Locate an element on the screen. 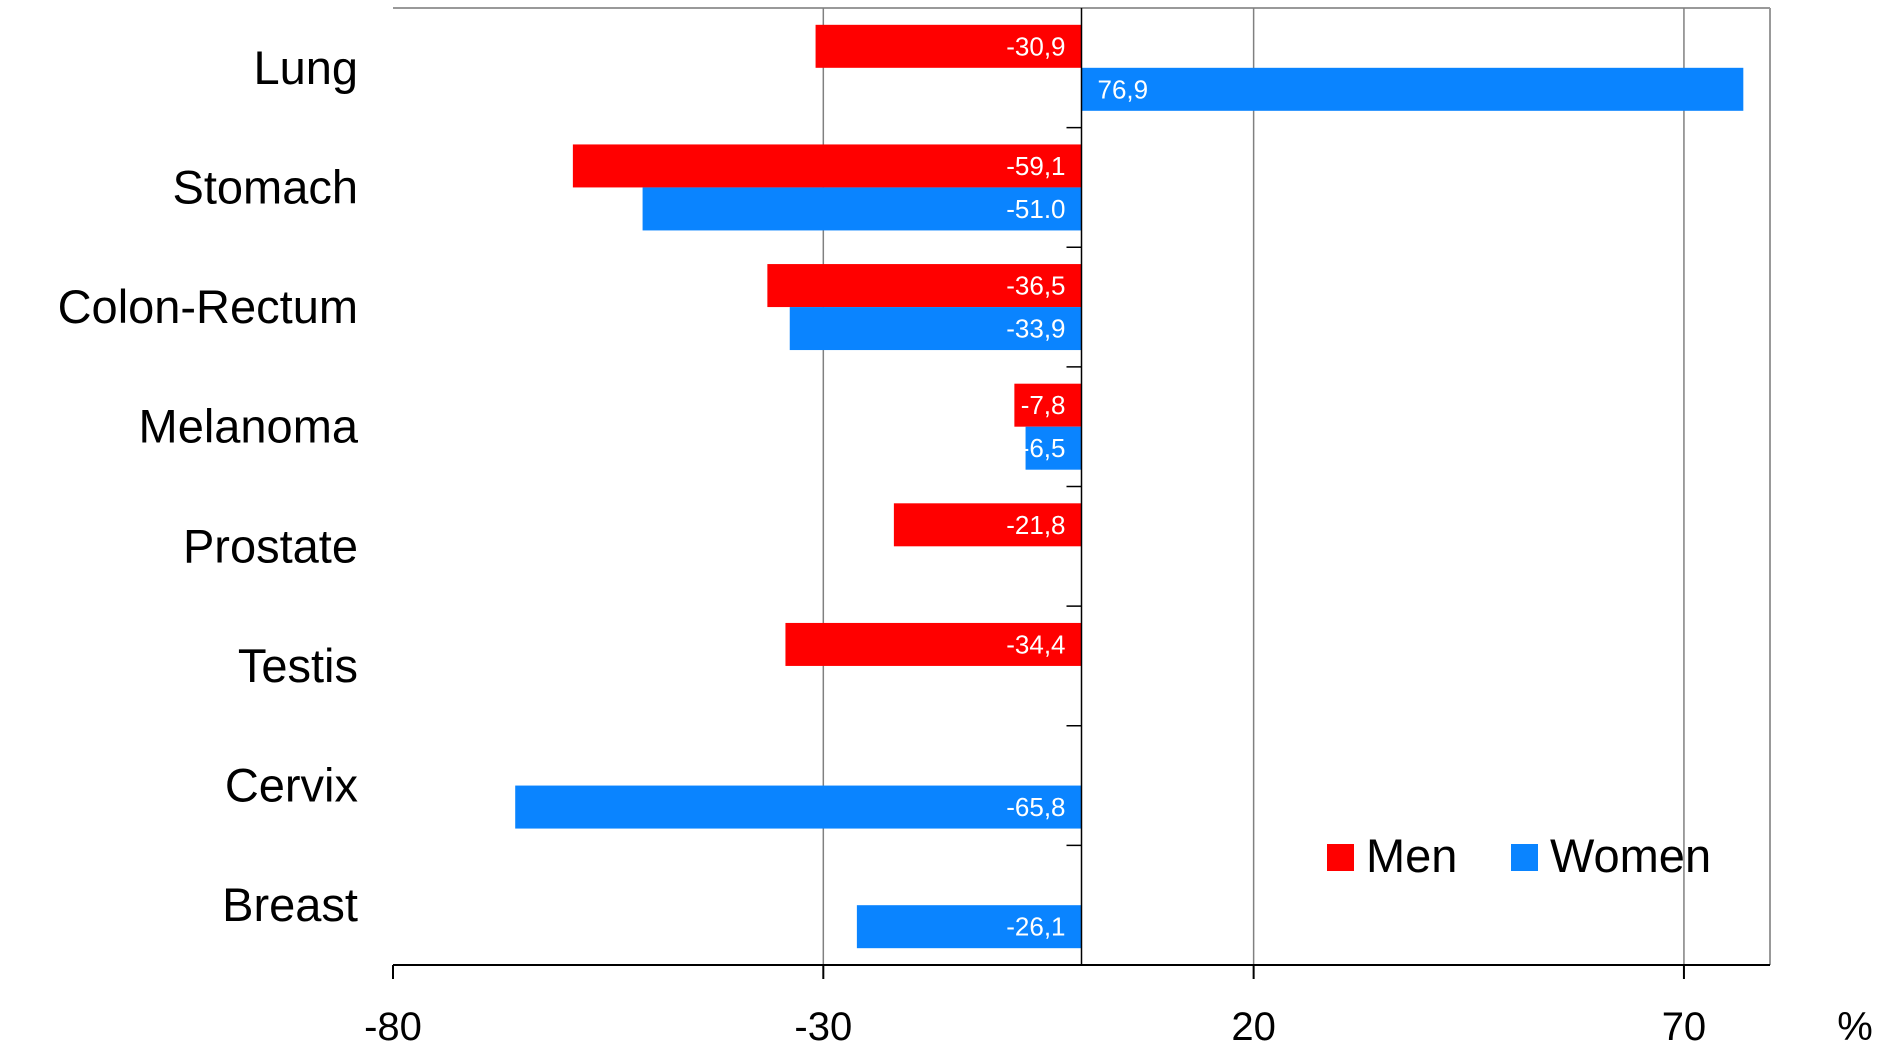 The height and width of the screenshot is (1054, 1877). data-label: -26,1 is located at coordinates (1035, 927).